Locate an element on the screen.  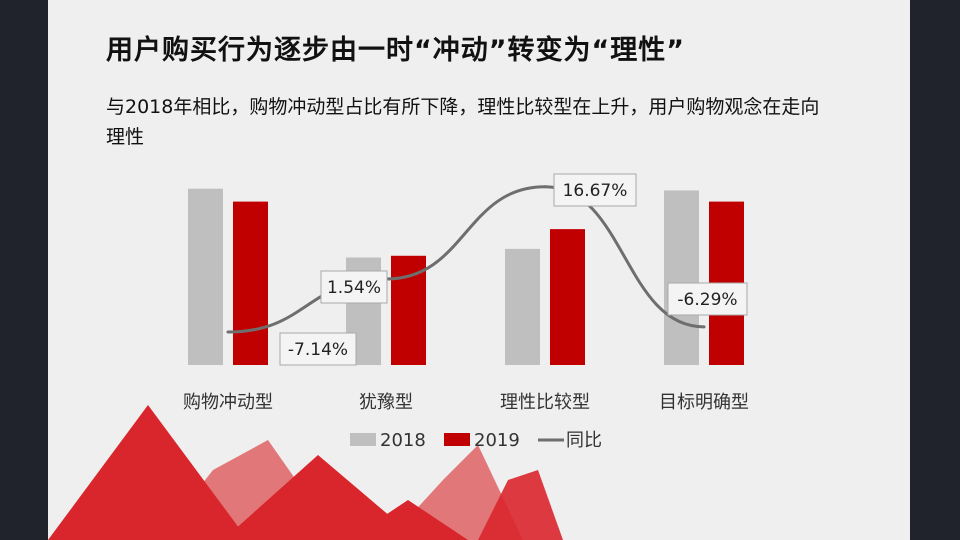
data-label: 1.54% is located at coordinates (354, 288).